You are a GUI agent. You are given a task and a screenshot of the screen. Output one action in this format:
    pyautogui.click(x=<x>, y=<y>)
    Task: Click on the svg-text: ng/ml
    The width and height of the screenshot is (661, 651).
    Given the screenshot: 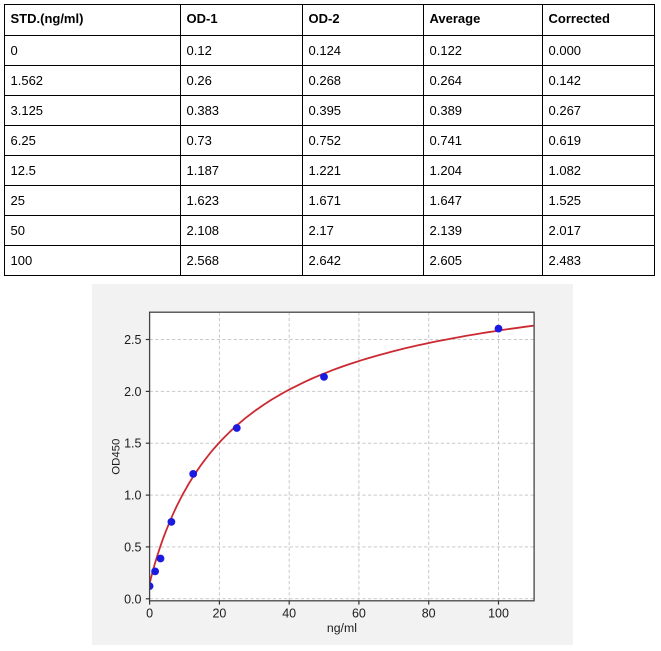 What is the action you would take?
    pyautogui.click(x=341, y=628)
    